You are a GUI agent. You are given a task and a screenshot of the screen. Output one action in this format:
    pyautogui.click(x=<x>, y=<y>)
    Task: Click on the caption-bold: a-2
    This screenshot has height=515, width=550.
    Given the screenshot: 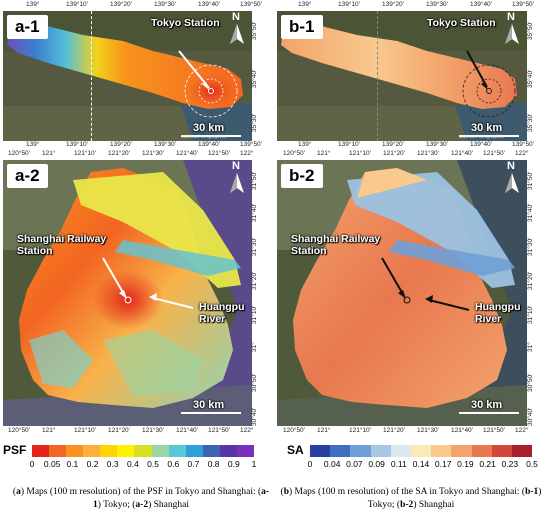 What is the action you would take?
    pyautogui.click(x=142, y=504)
    